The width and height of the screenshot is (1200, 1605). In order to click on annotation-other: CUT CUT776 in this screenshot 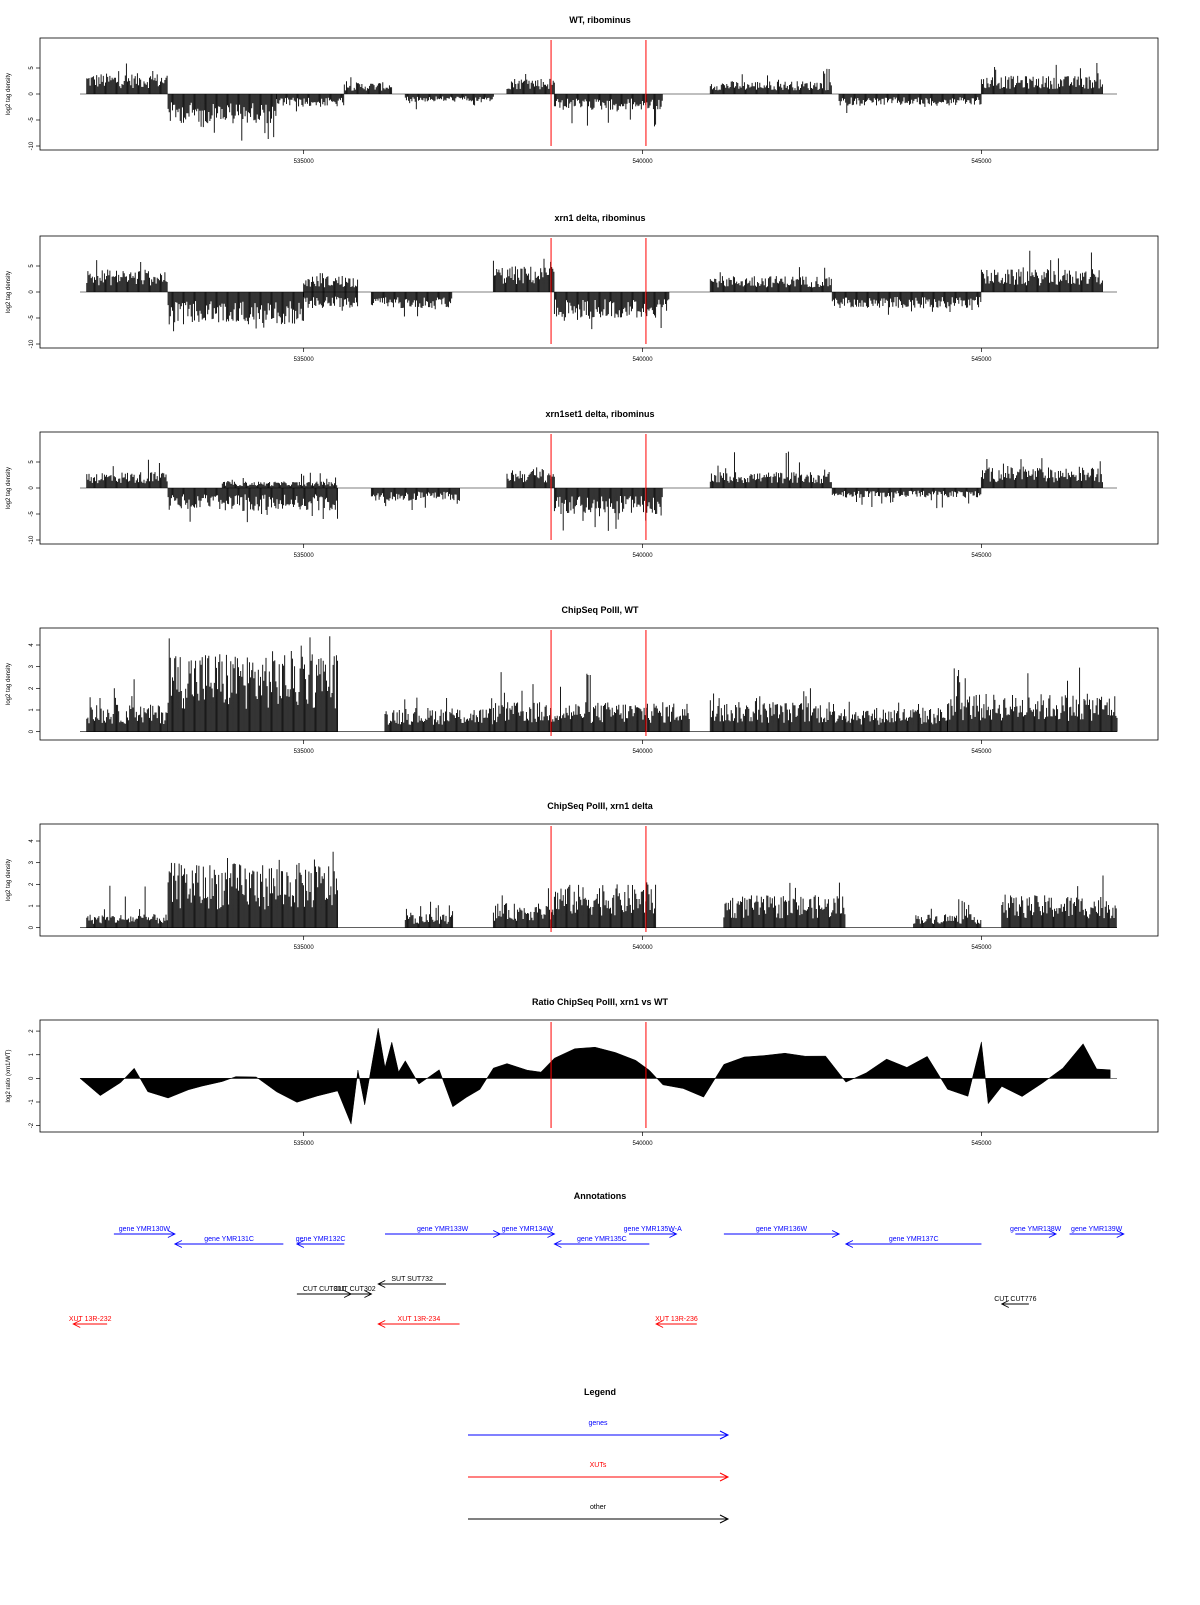, I will do `click(1015, 1302)`.